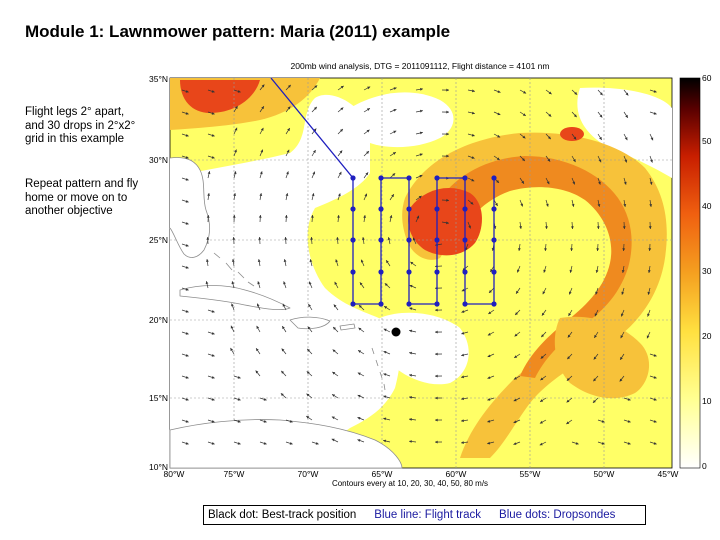  What do you see at coordinates (707, 141) in the screenshot?
I see `colorbar-tick-50: 50` at bounding box center [707, 141].